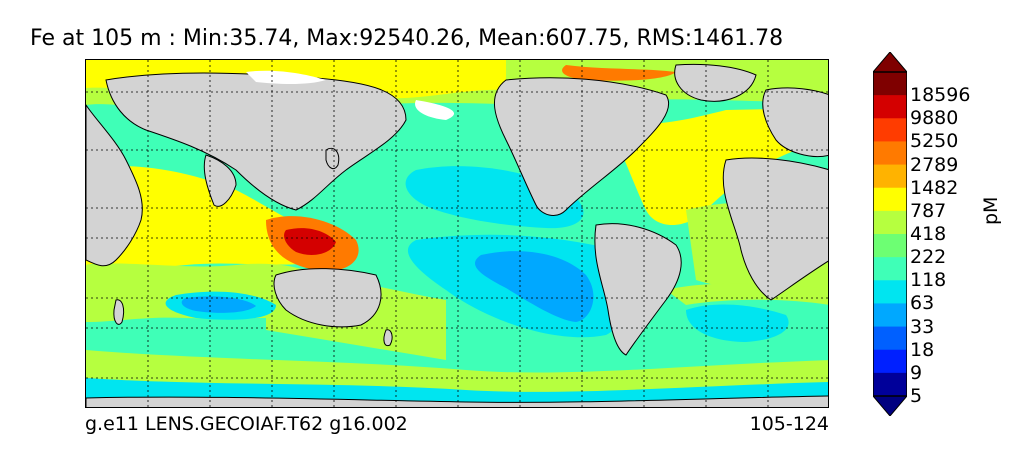 This screenshot has height=464, width=1034. I want to click on new-zealand-land, so click(388, 338).